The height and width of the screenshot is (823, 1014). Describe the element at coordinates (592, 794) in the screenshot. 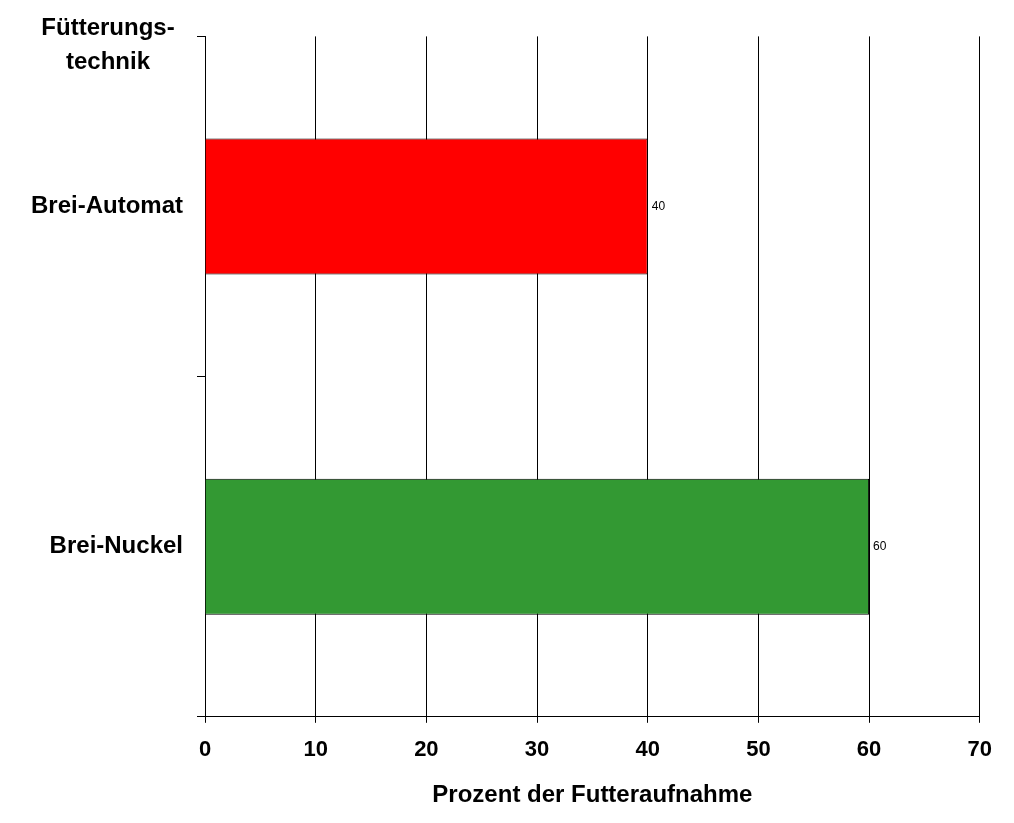

I see `x-axis-title: Prozent der Futteraufnahme` at that location.